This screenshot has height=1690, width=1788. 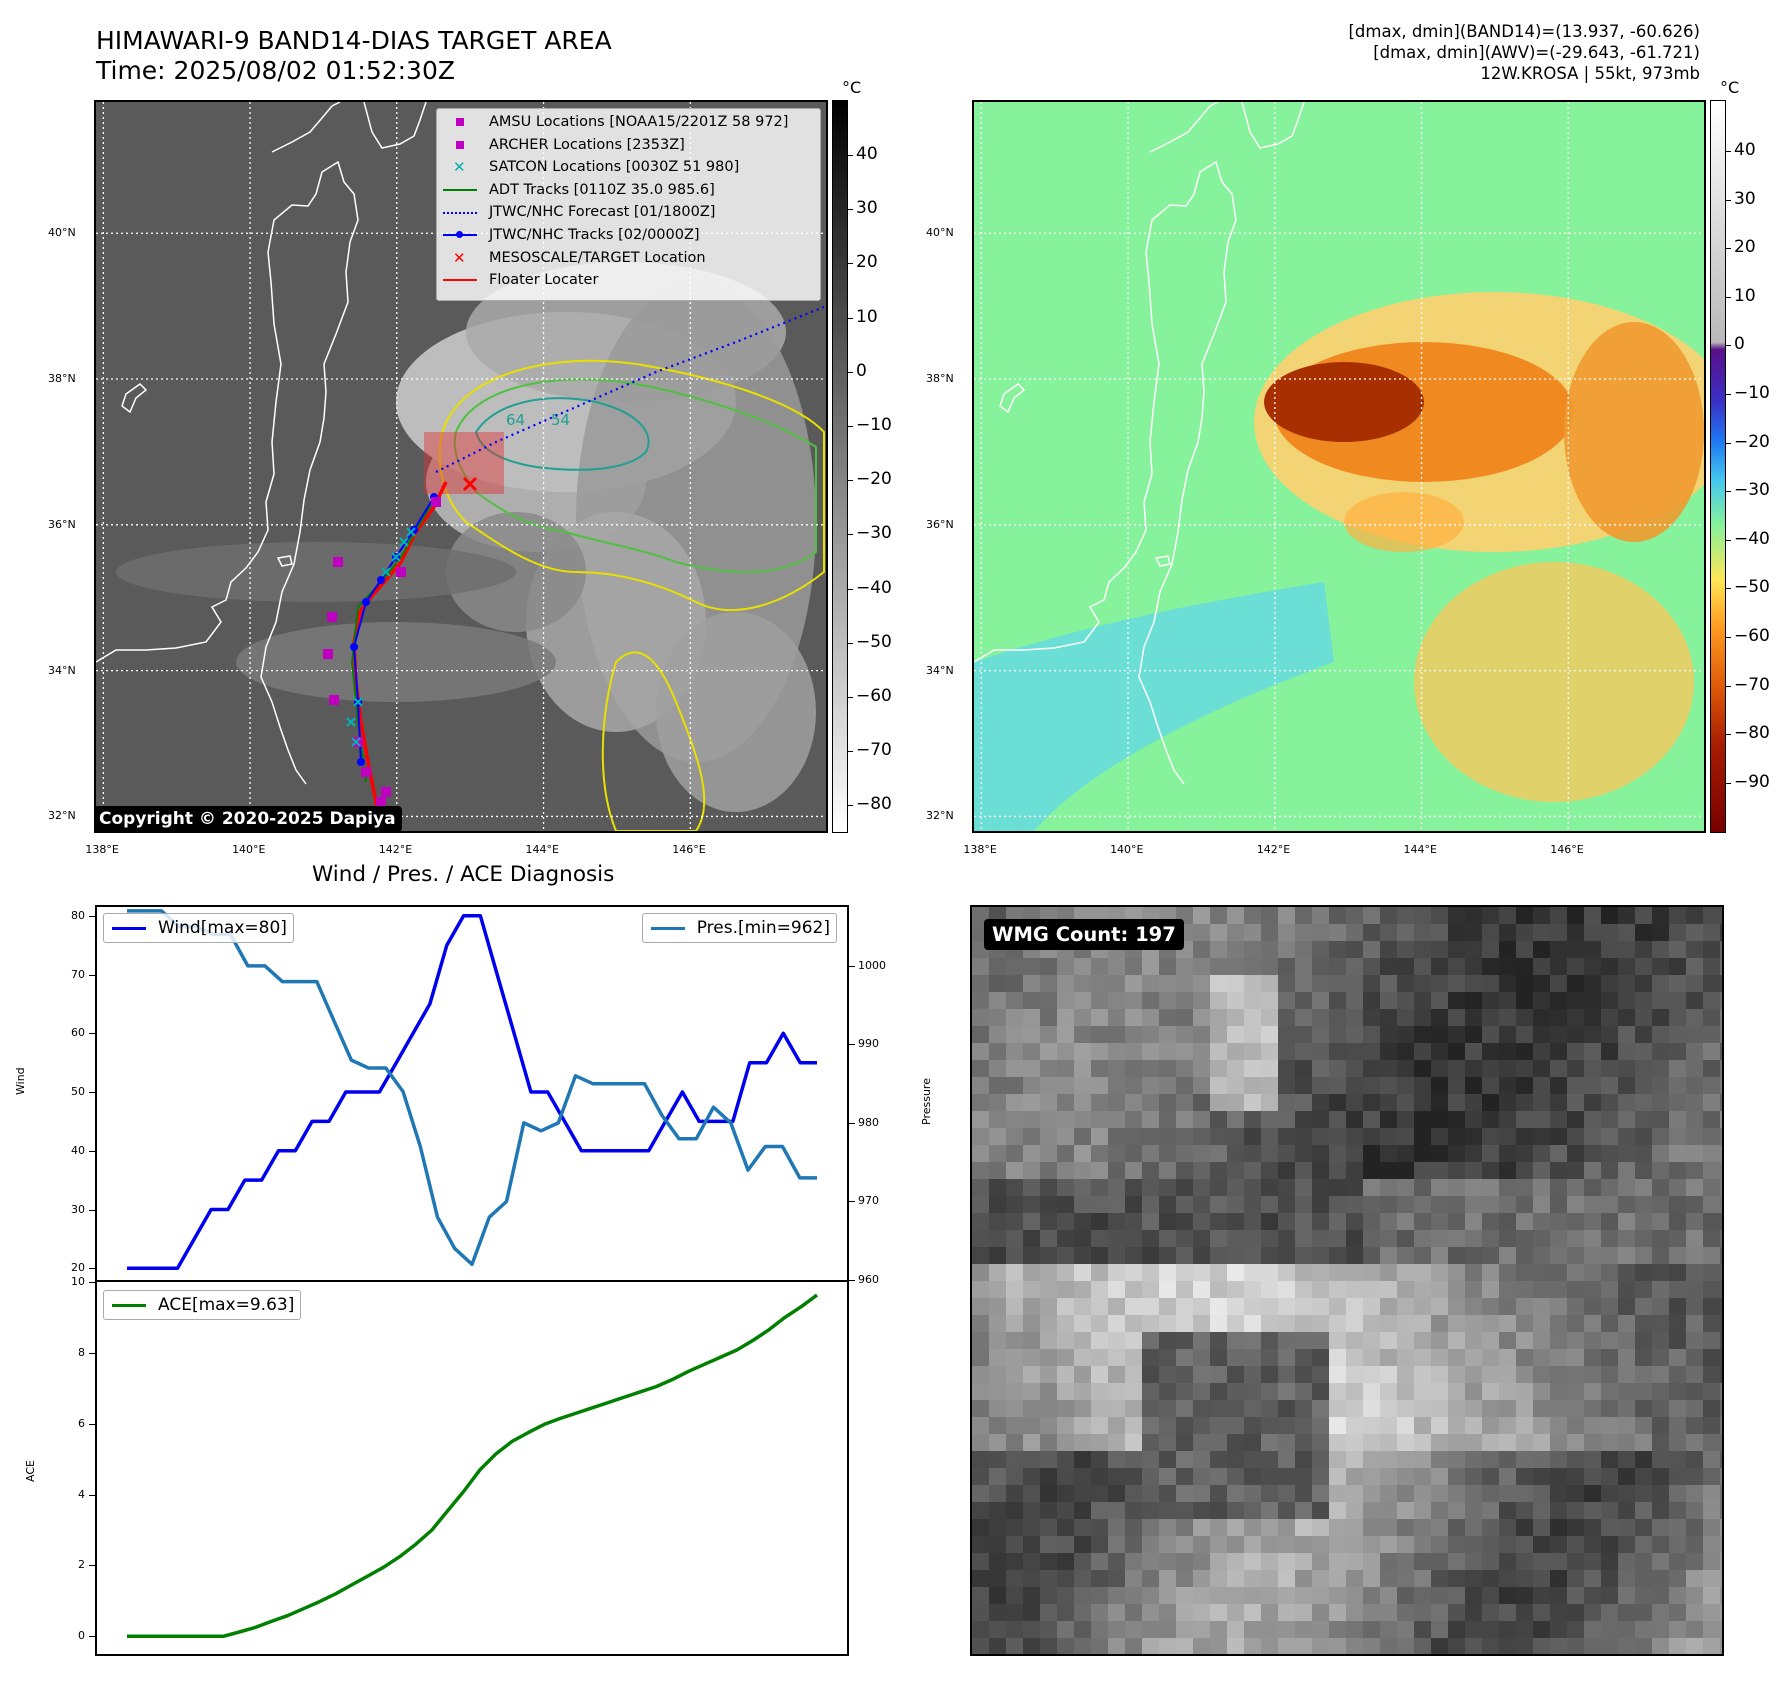 I want to click on ace-plot, so click(x=473, y=1466).